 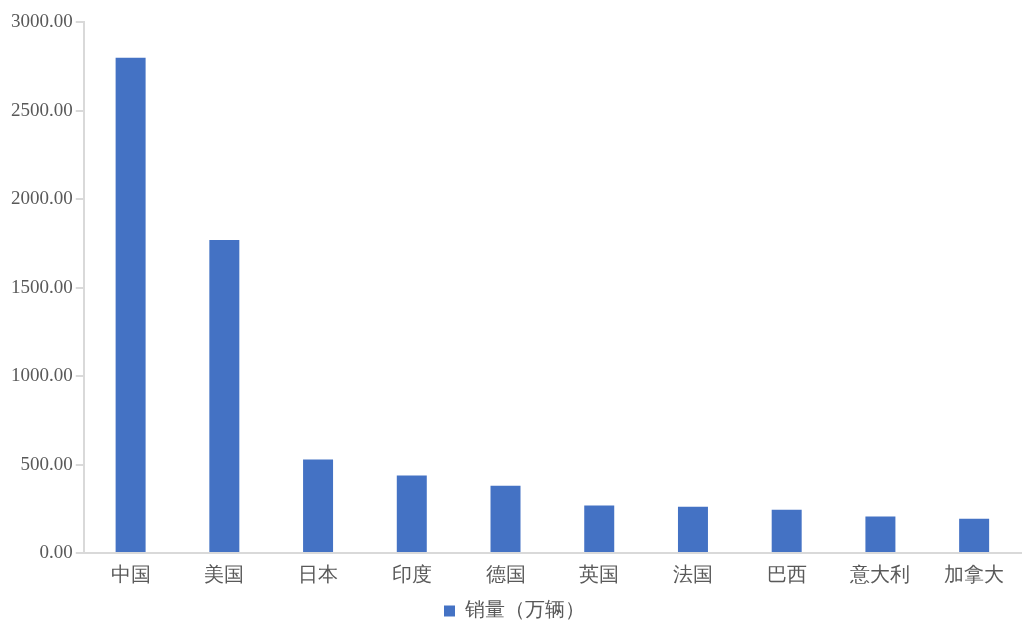 I want to click on y-tick-label: 1000.00, so click(x=42, y=375).